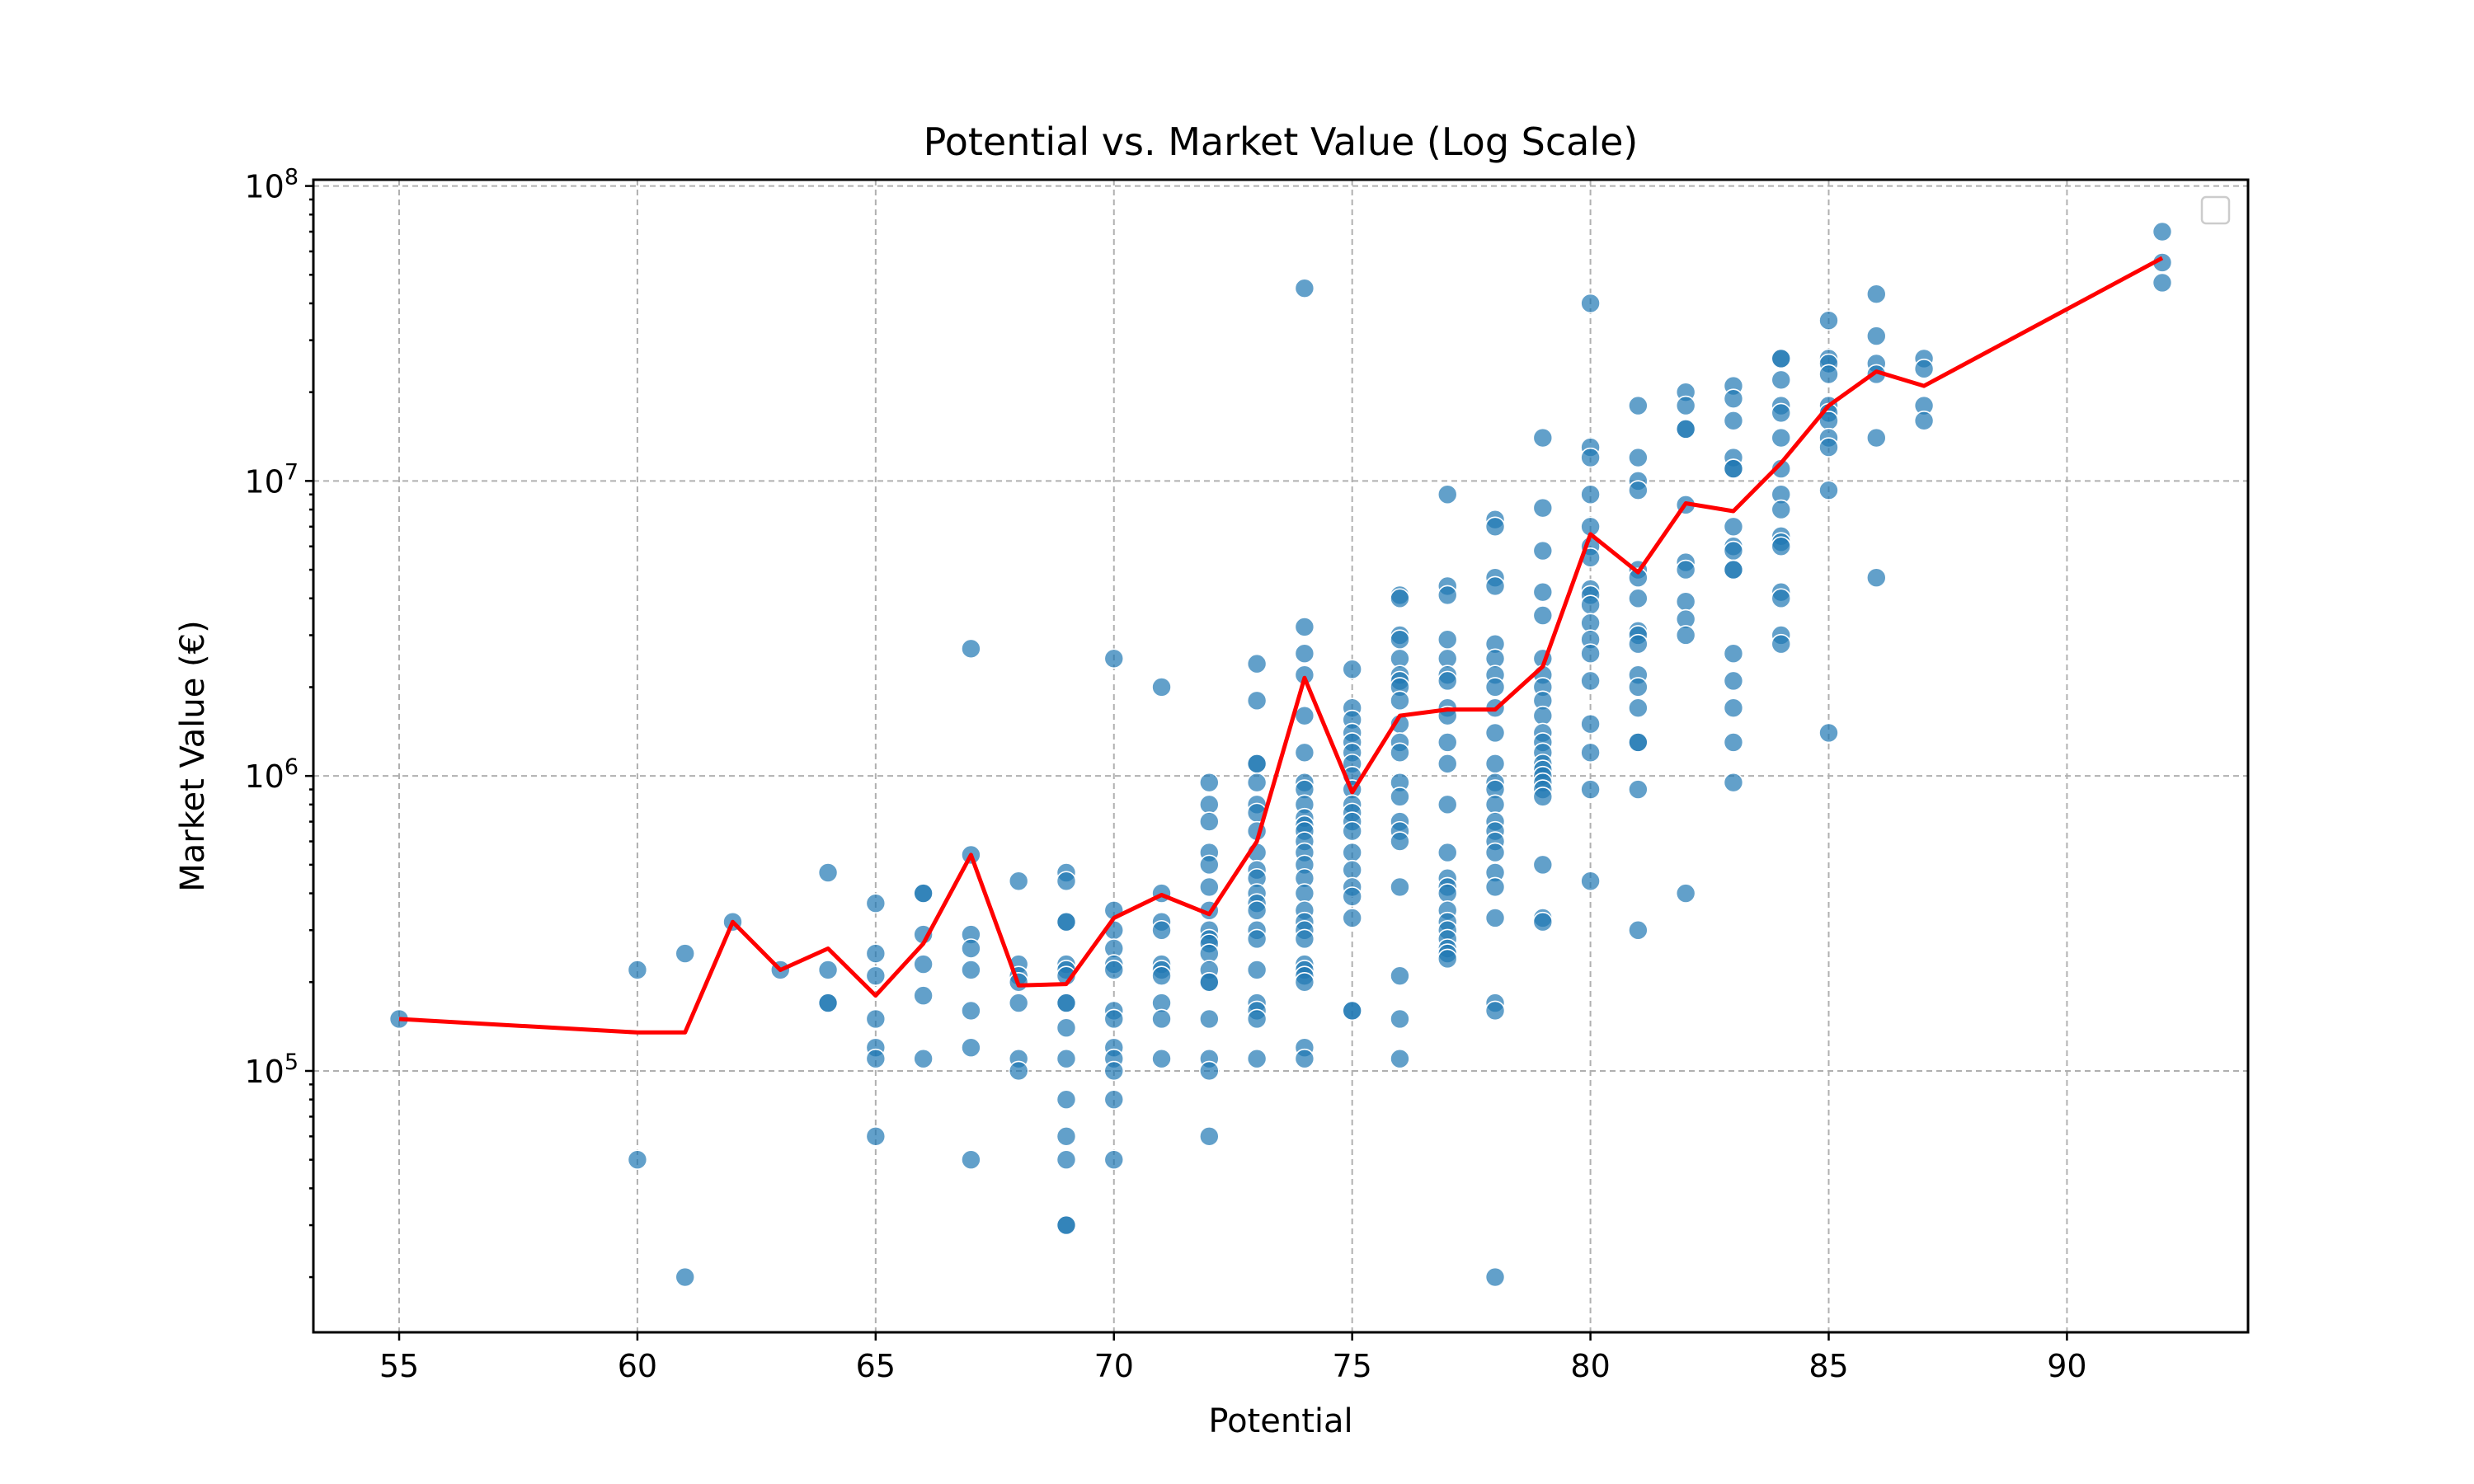 This screenshot has height=1484, width=2474. I want to click on chart-title: Potential vs. Market Value (Log Scale), so click(1281, 142).